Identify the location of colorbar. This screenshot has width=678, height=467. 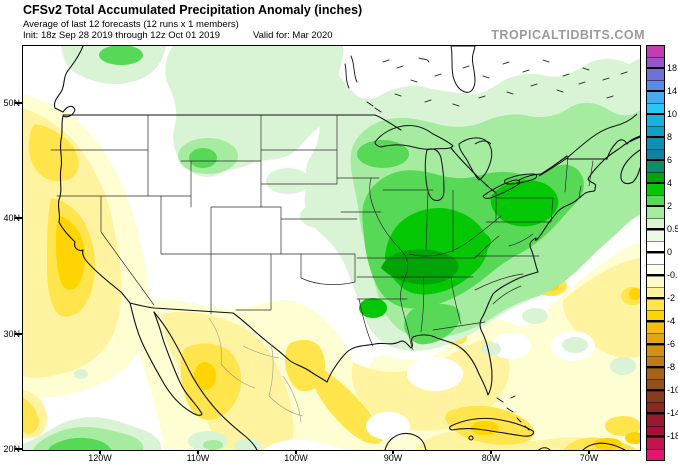
(655, 253).